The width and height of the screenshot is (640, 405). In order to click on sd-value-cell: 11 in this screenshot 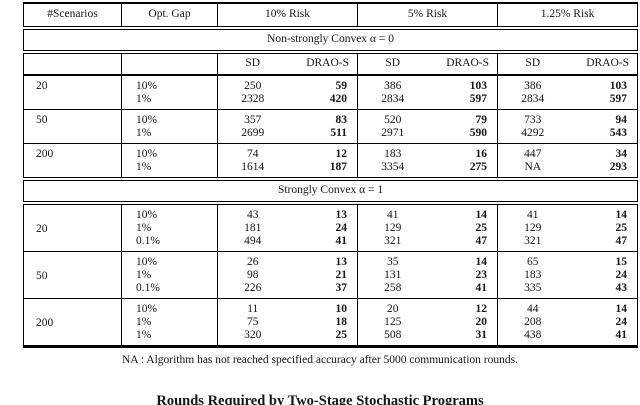, I will do `click(252, 307)`.